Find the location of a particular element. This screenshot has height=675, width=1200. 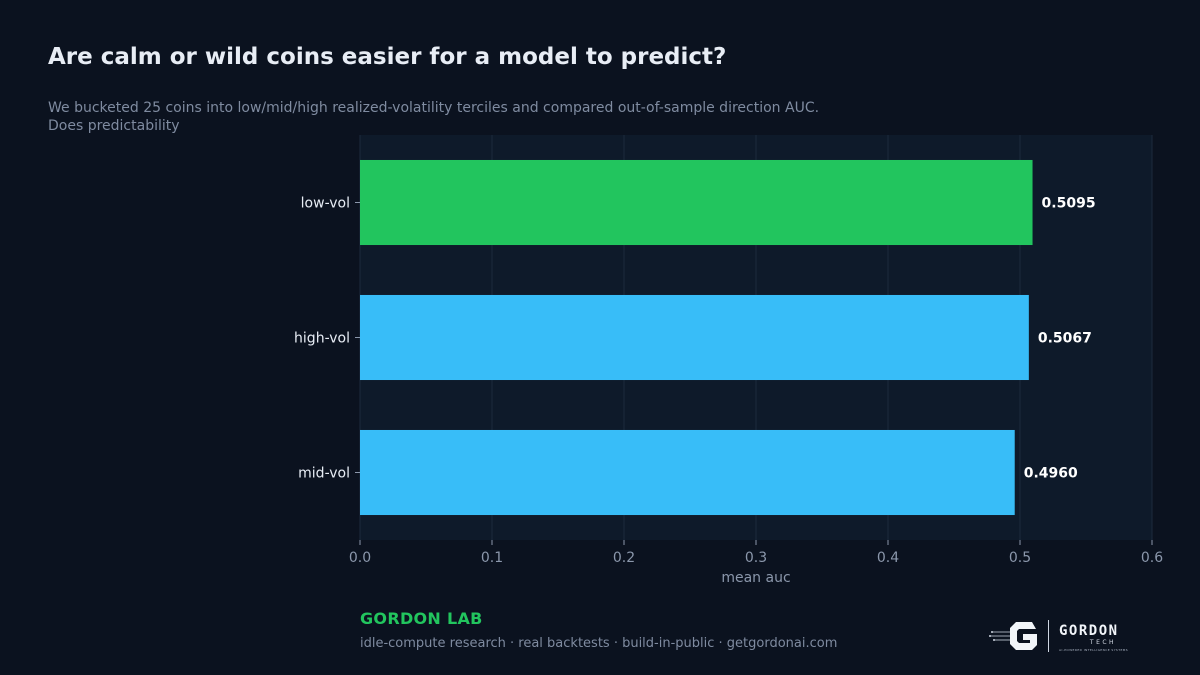

logo-tagline: AI-POWERED INTELLIGENCE SYSTEMS is located at coordinates (1094, 650).